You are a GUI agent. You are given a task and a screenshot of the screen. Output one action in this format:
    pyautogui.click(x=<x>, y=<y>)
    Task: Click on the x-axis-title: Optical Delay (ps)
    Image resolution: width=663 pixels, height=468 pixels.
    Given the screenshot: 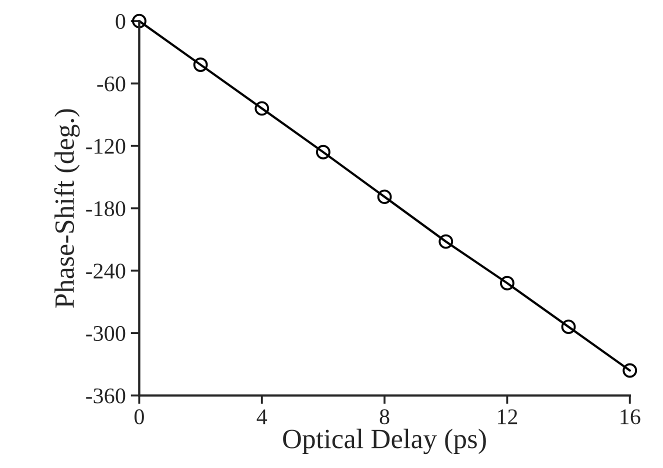 What is the action you would take?
    pyautogui.click(x=384, y=441)
    